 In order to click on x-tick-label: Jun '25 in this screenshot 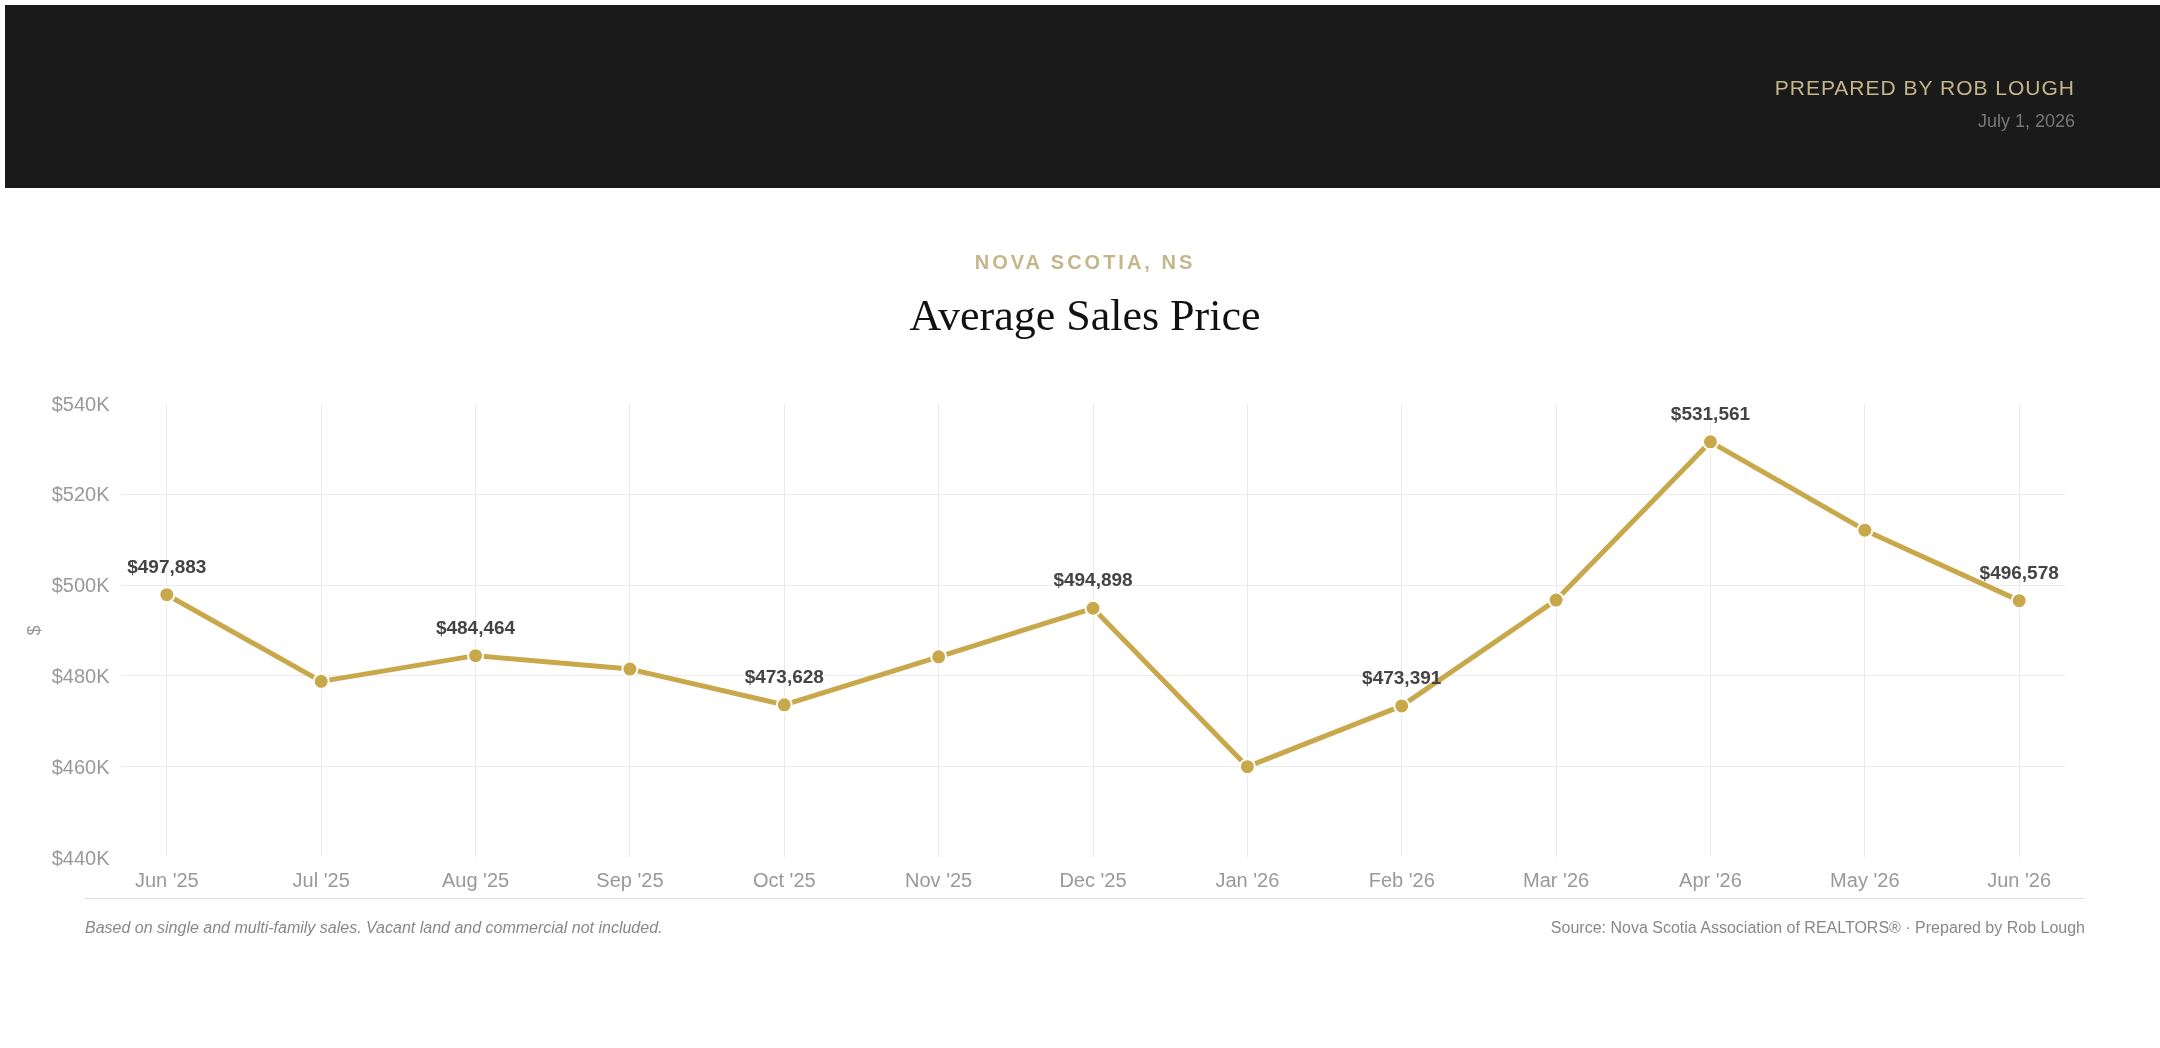, I will do `click(166, 879)`.